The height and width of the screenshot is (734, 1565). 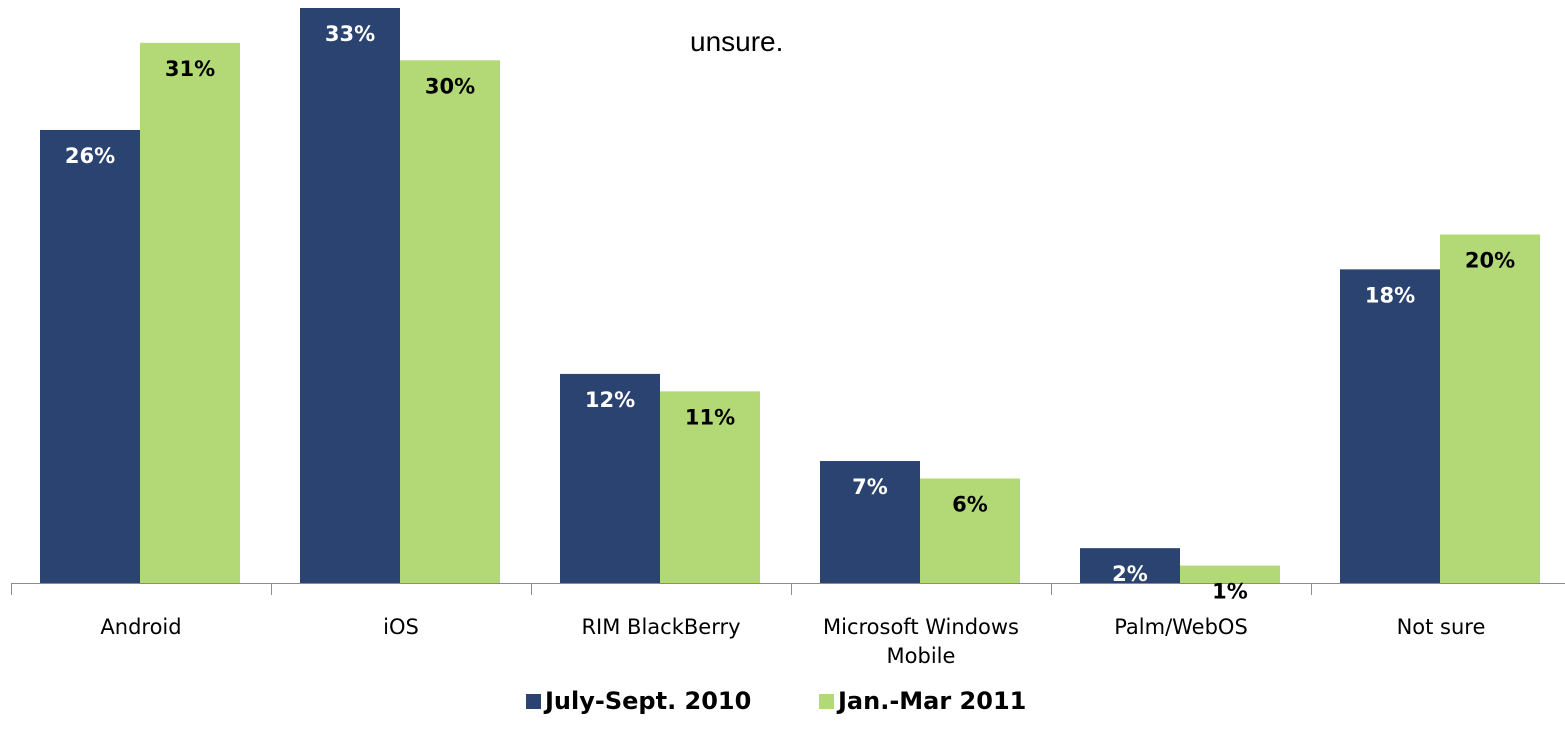 I want to click on x-tick-label: RIM BlackBerry, so click(x=660, y=627).